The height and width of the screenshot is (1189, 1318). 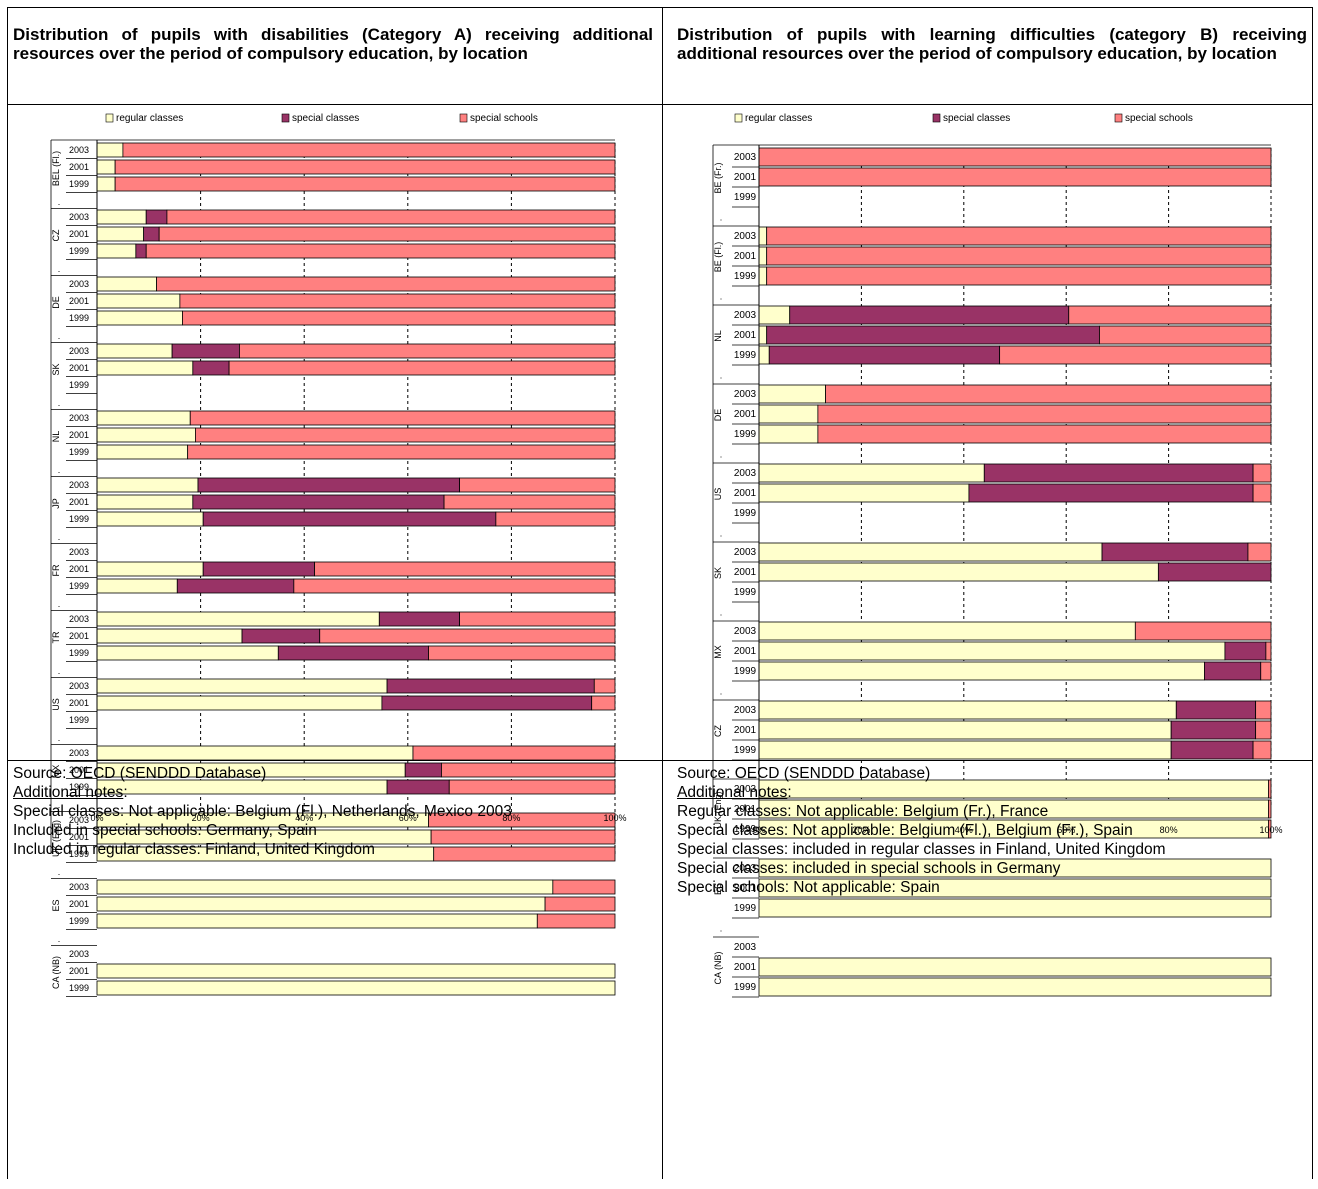 What do you see at coordinates (96, 818) in the screenshot?
I see `x-tick-label: 0%` at bounding box center [96, 818].